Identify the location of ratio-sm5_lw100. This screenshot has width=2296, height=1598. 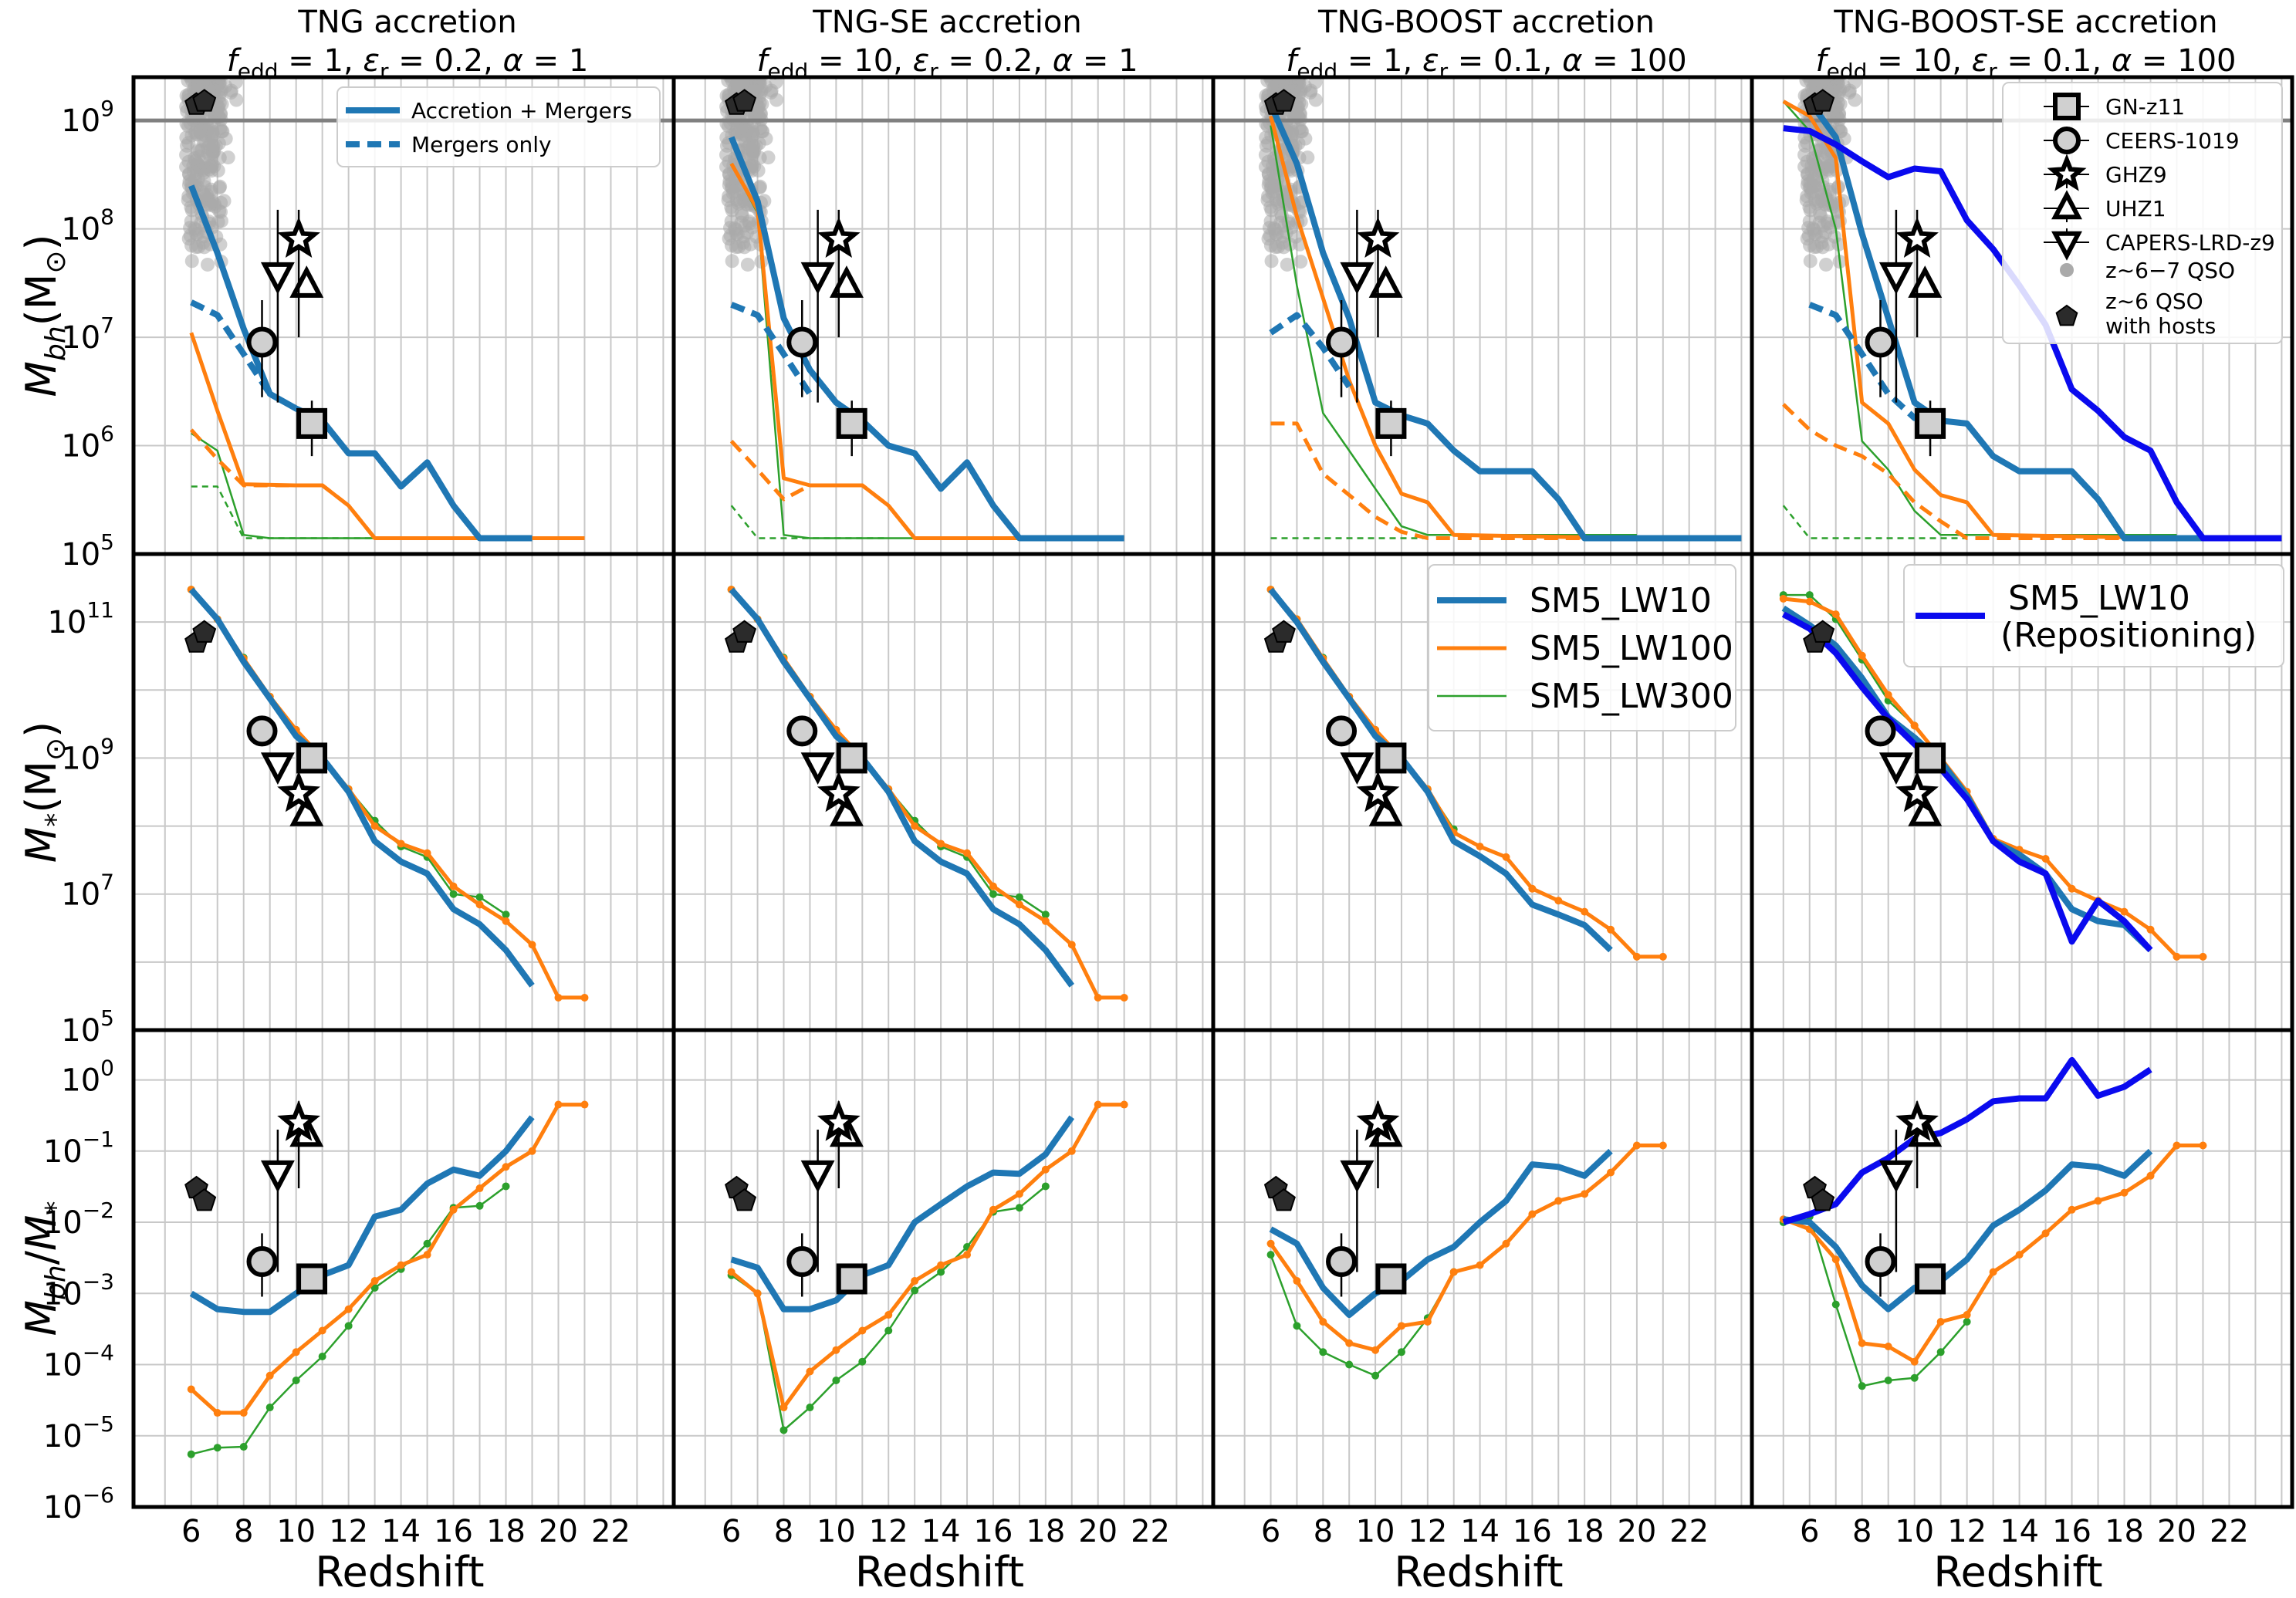
(1466, 1248).